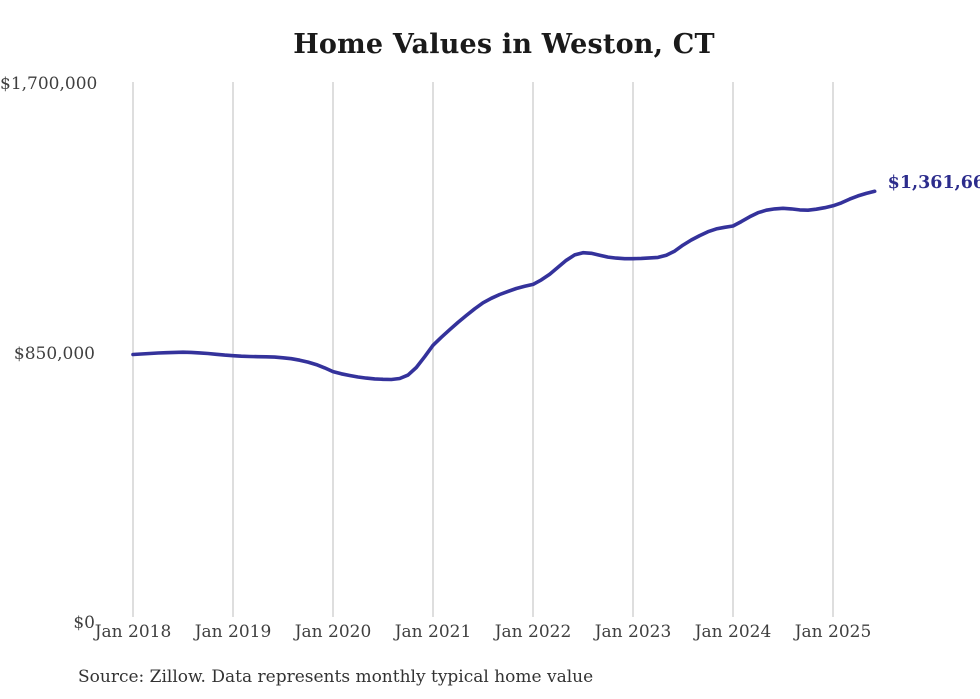 This screenshot has width=980, height=699. What do you see at coordinates (633, 632) in the screenshot?
I see `x-axis-label: Jan 2023` at bounding box center [633, 632].